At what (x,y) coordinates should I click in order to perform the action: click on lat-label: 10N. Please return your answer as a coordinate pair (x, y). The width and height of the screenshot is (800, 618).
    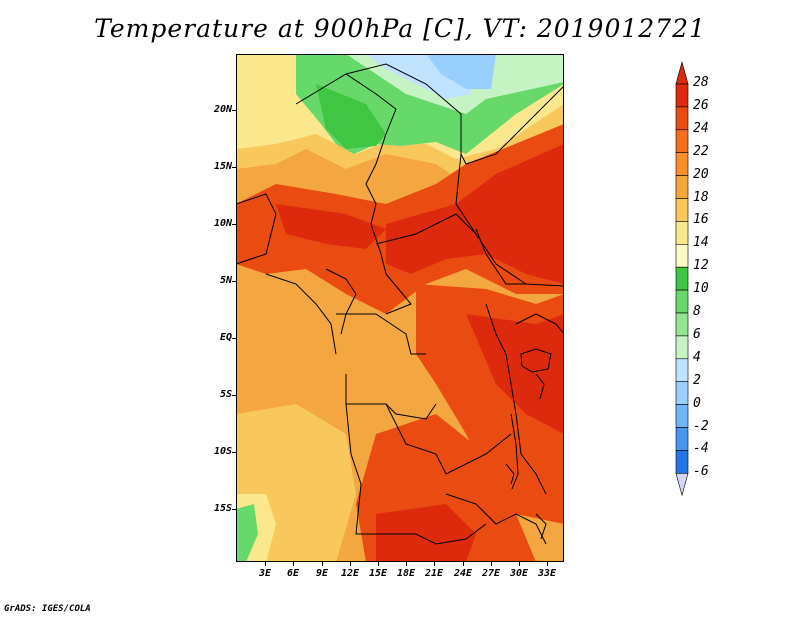
    Looking at the image, I should click on (222, 223).